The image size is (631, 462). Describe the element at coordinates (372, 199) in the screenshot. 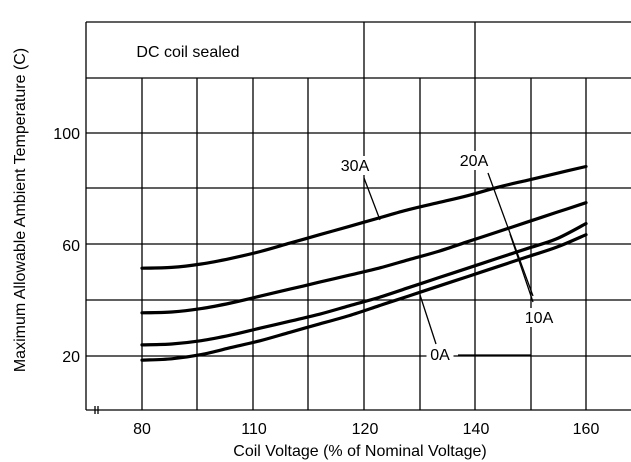

I see `leader-line-30a` at that location.